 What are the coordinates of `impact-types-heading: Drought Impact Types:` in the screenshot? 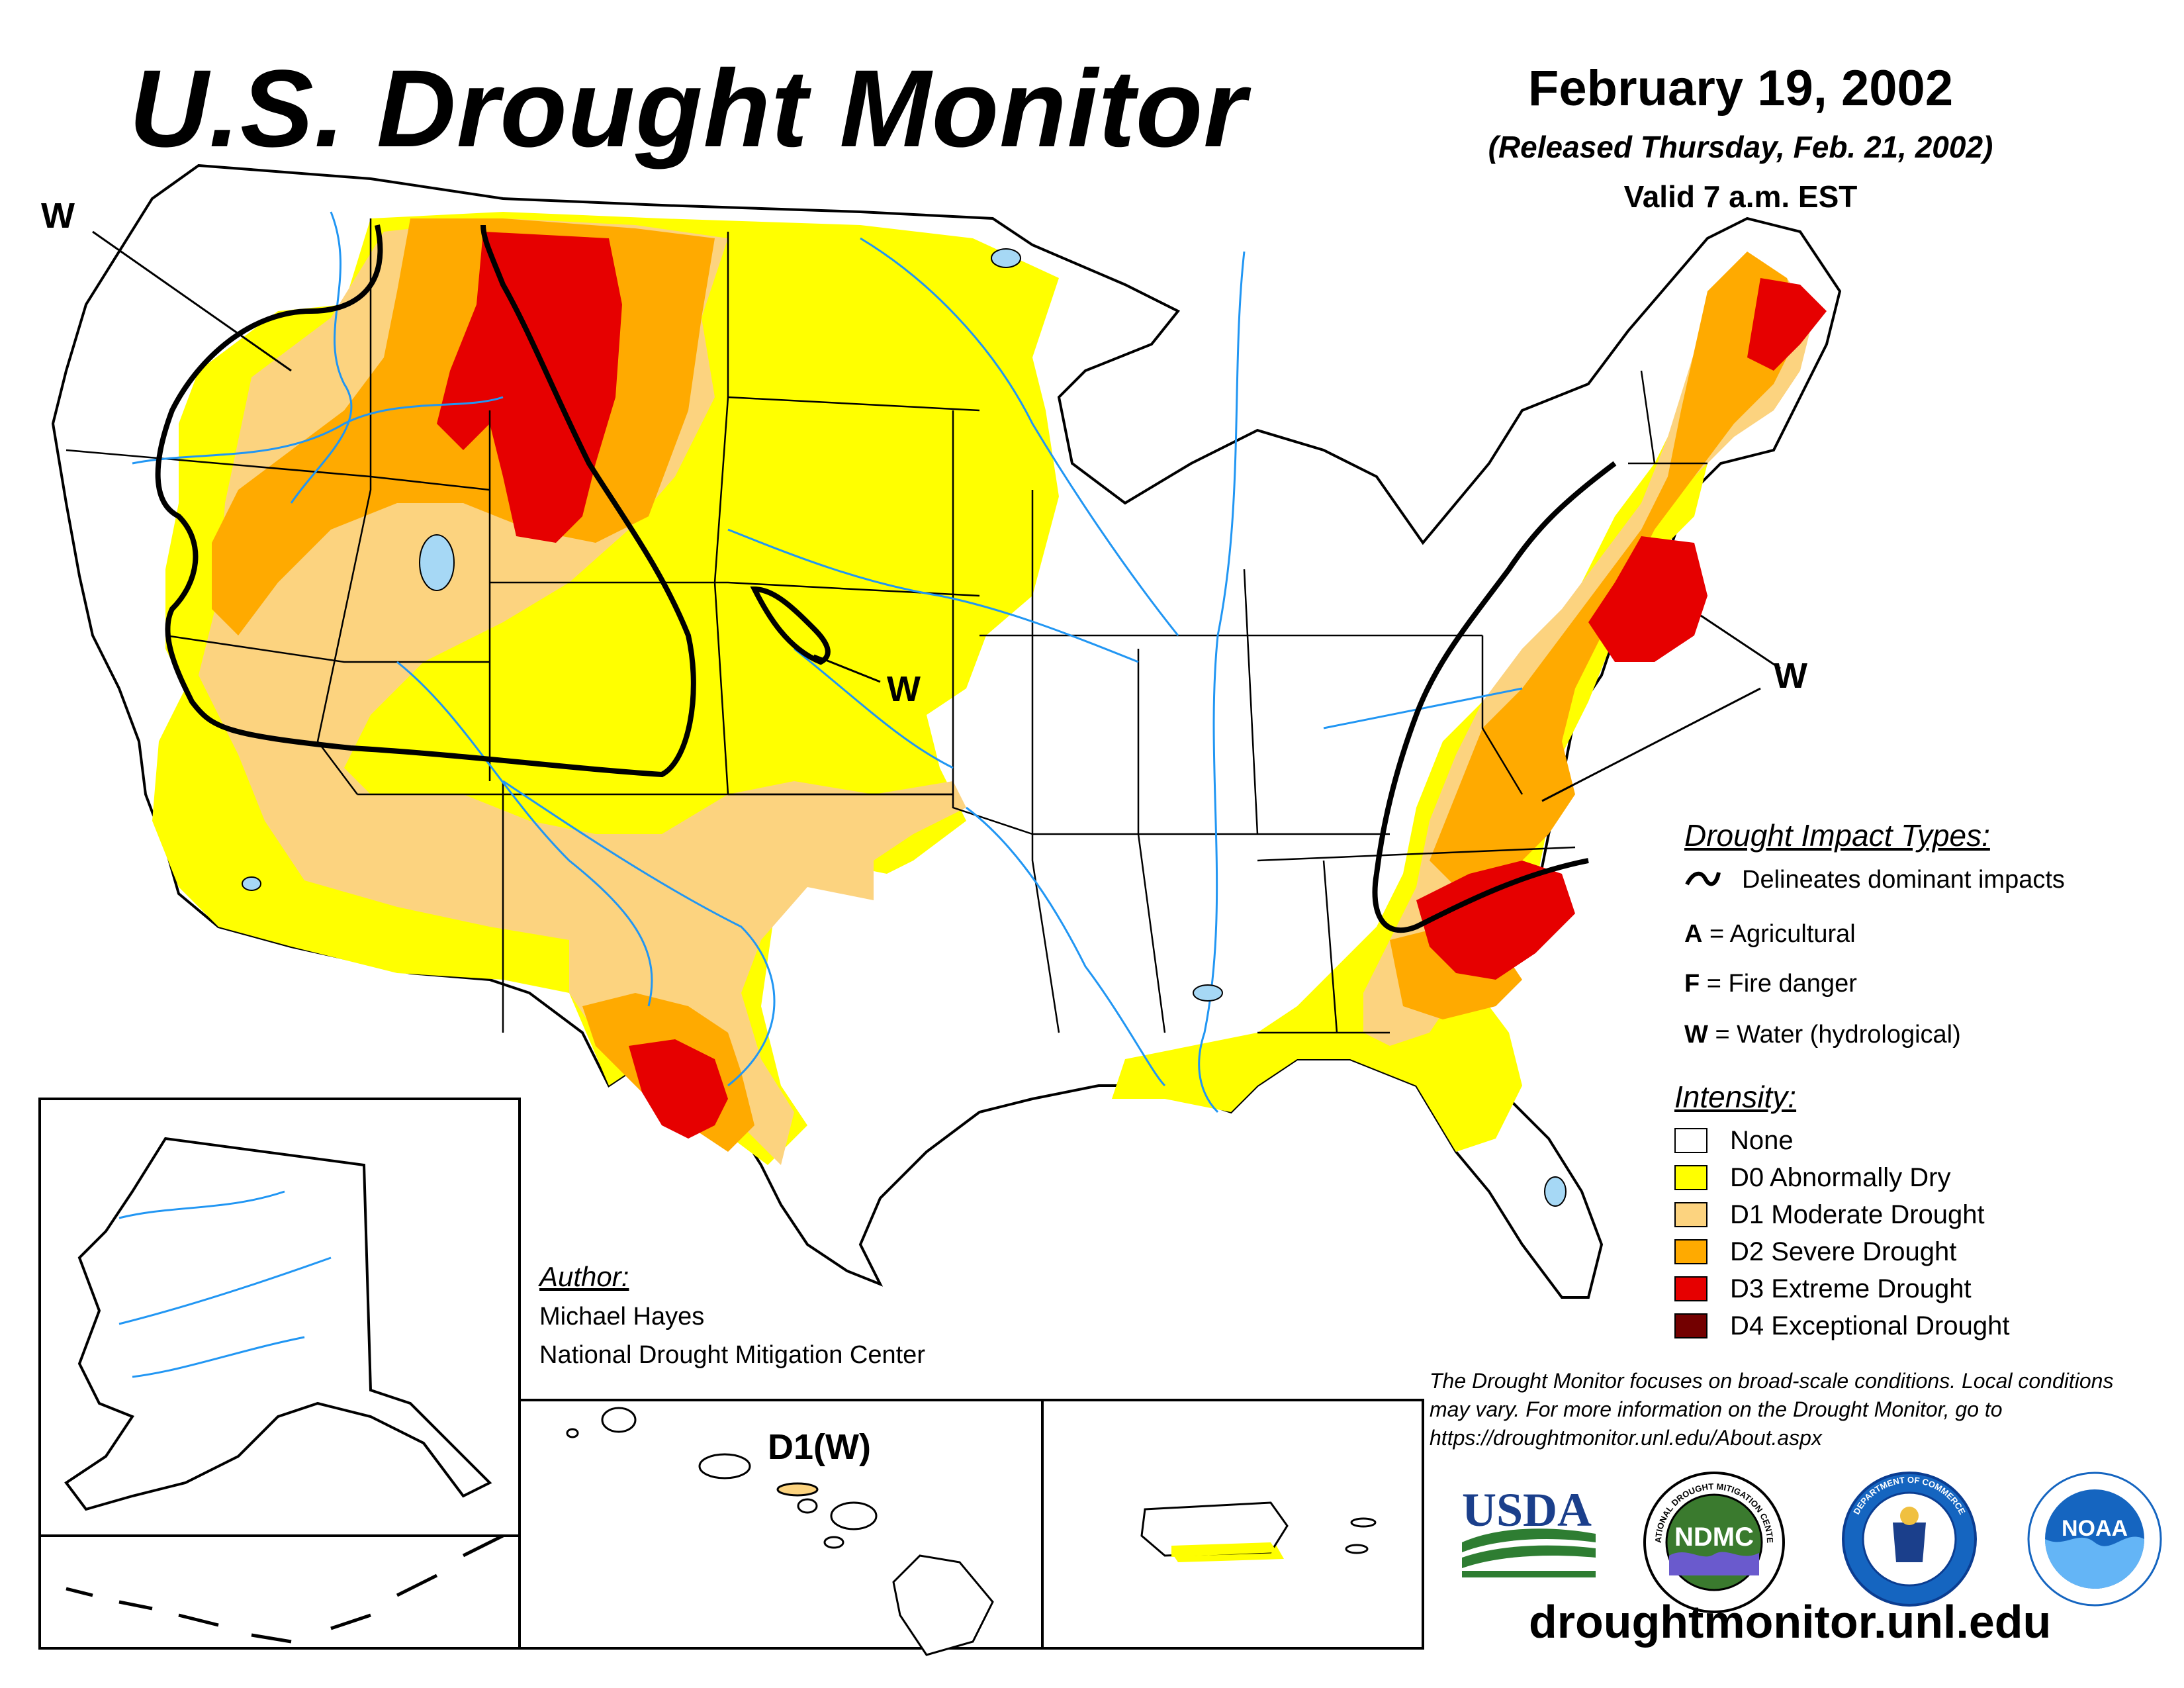 It's located at (1837, 835).